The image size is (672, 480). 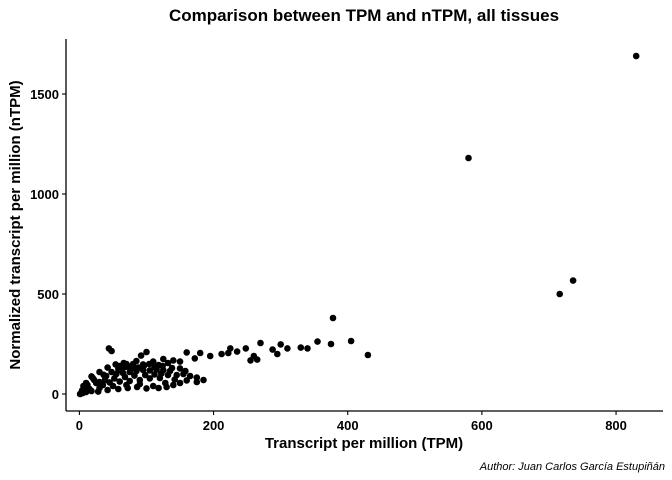 What do you see at coordinates (44, 194) in the screenshot?
I see `y-tick-label: 1000` at bounding box center [44, 194].